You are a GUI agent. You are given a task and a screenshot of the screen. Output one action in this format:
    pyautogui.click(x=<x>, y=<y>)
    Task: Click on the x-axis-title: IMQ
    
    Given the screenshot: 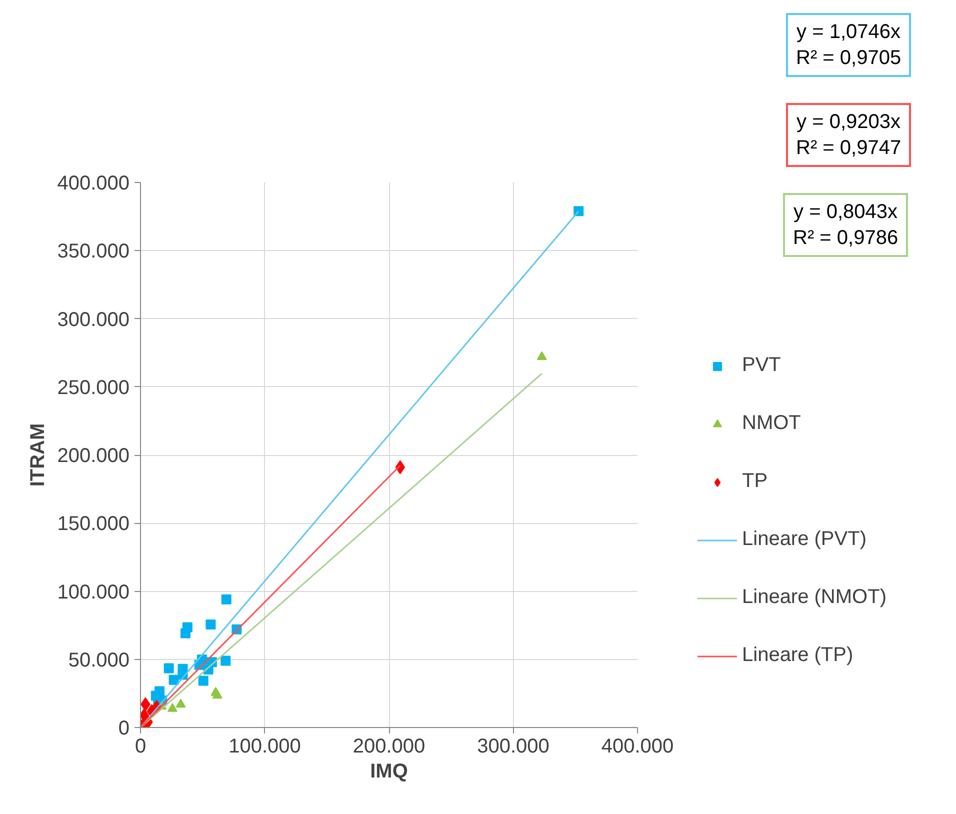 What is the action you would take?
    pyautogui.click(x=389, y=771)
    